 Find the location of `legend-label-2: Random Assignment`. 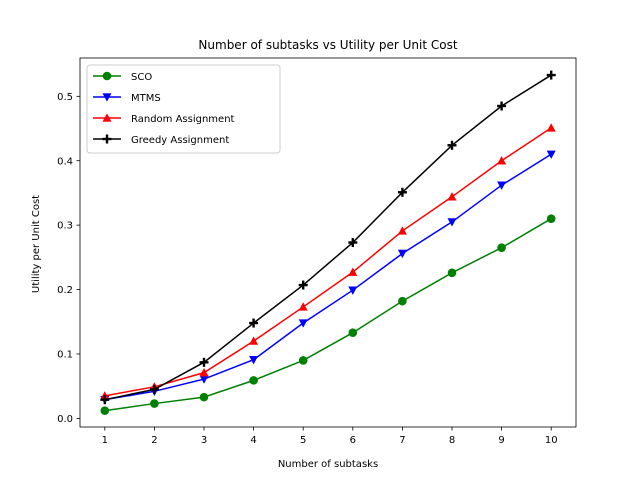

legend-label-2: Random Assignment is located at coordinates (183, 119).